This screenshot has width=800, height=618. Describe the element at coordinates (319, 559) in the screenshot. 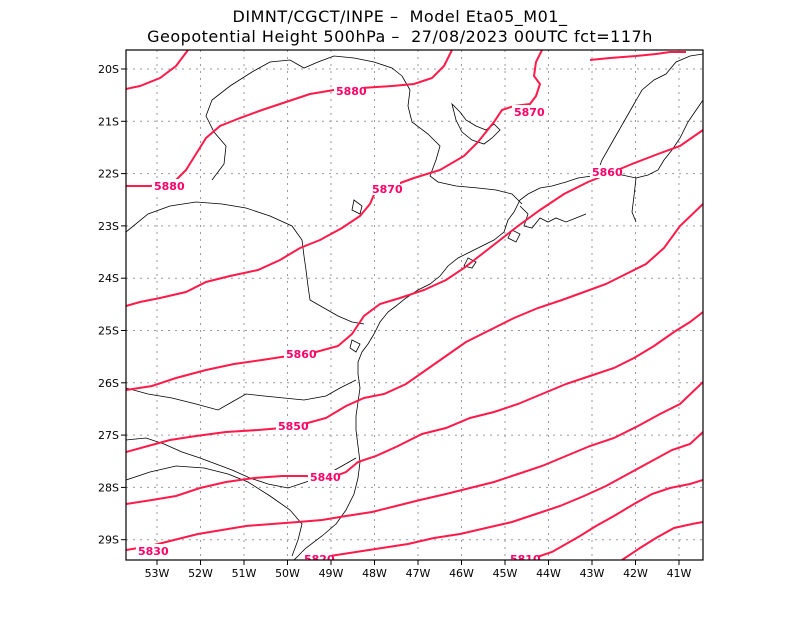

I see `contour-label: 5820` at that location.